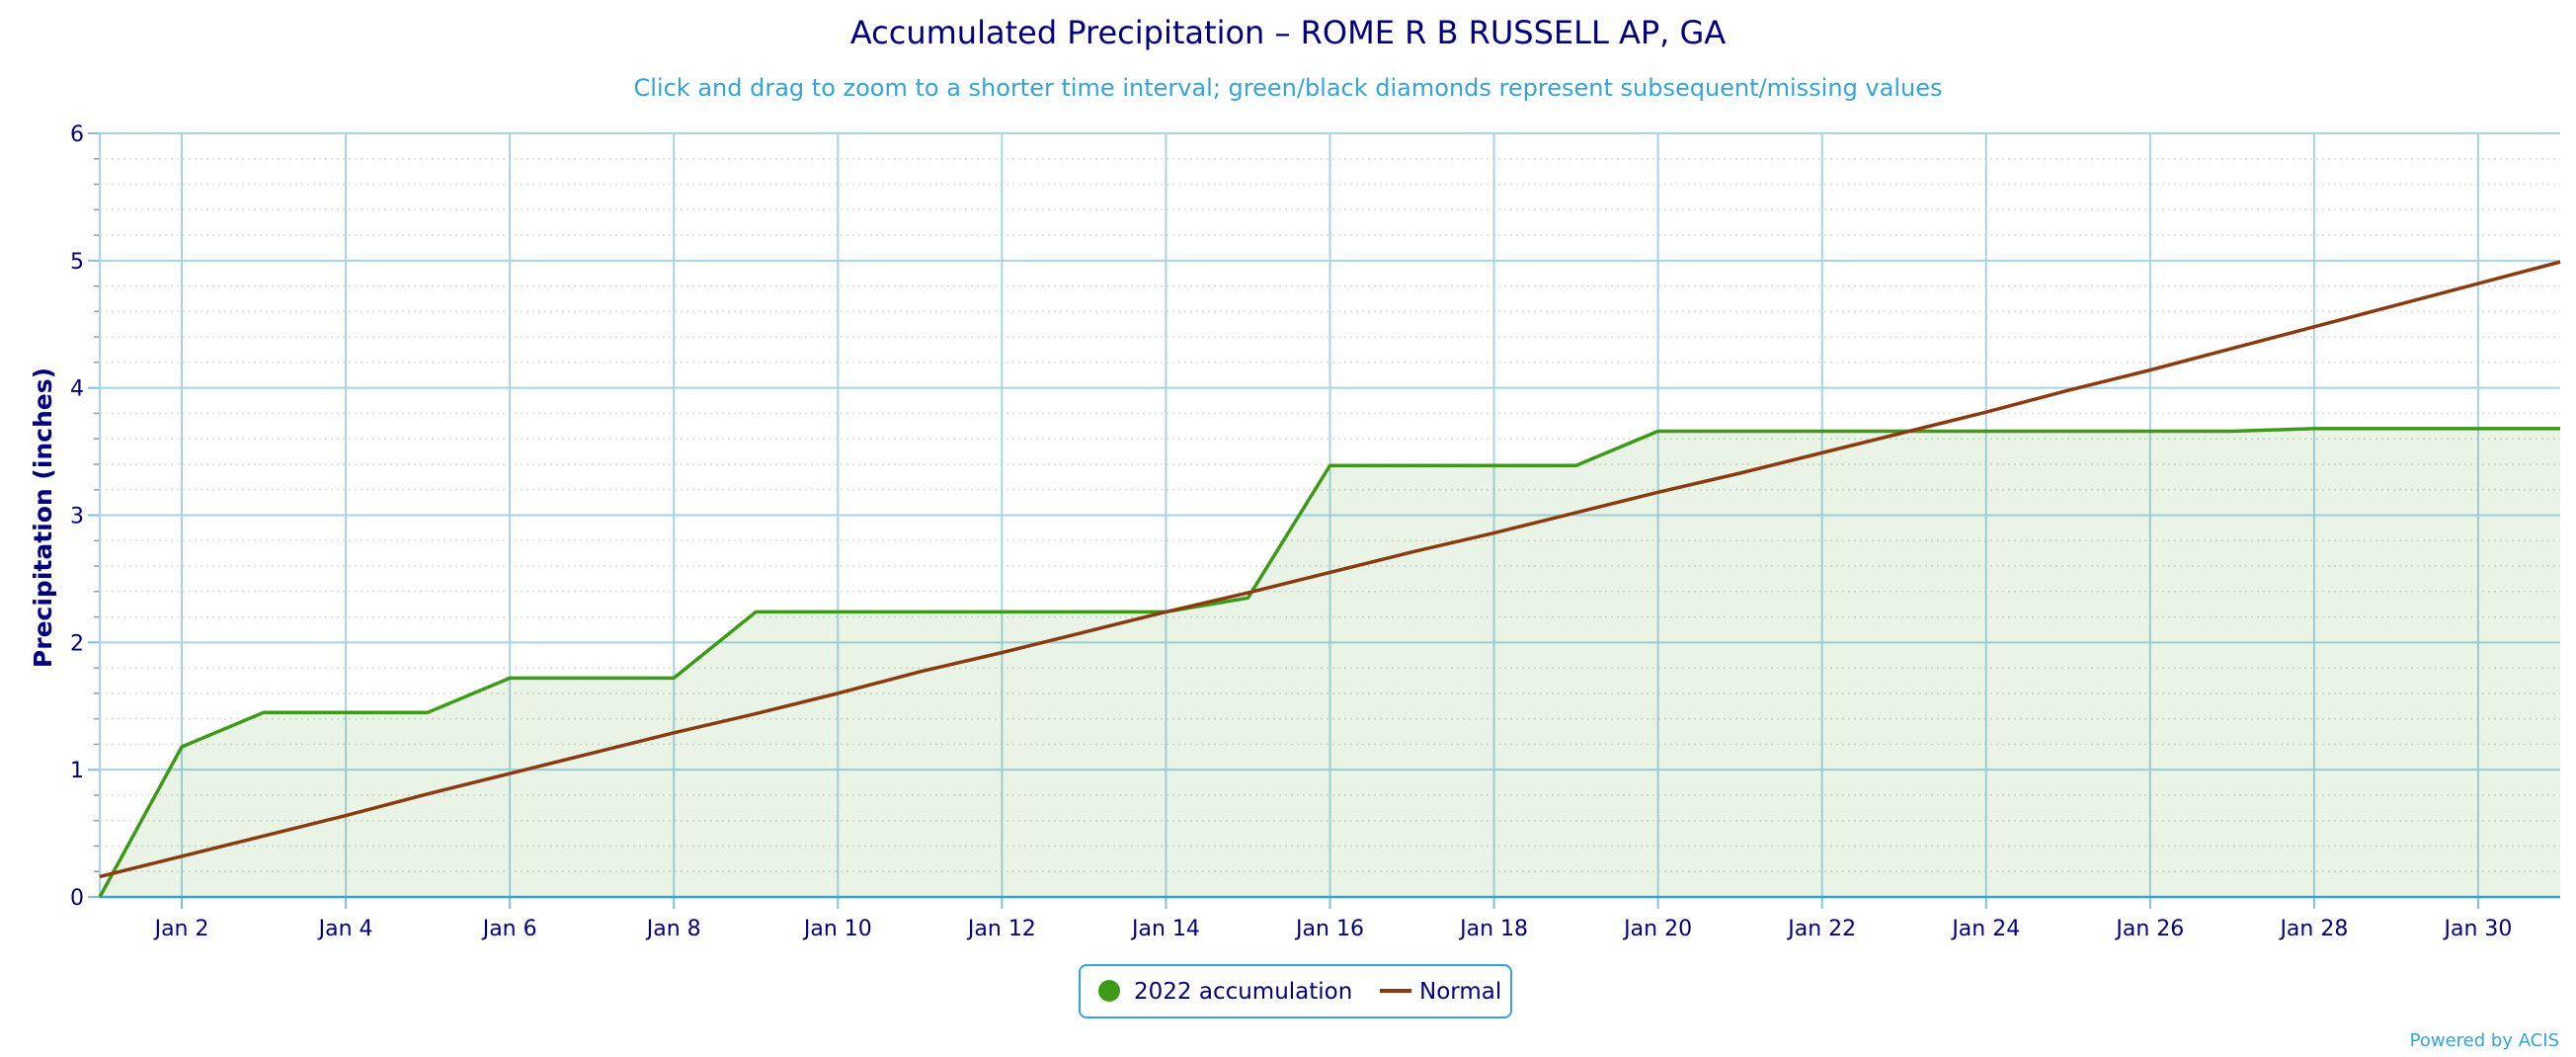  What do you see at coordinates (1985, 929) in the screenshot?
I see `x-tick-label: Jan 24` at bounding box center [1985, 929].